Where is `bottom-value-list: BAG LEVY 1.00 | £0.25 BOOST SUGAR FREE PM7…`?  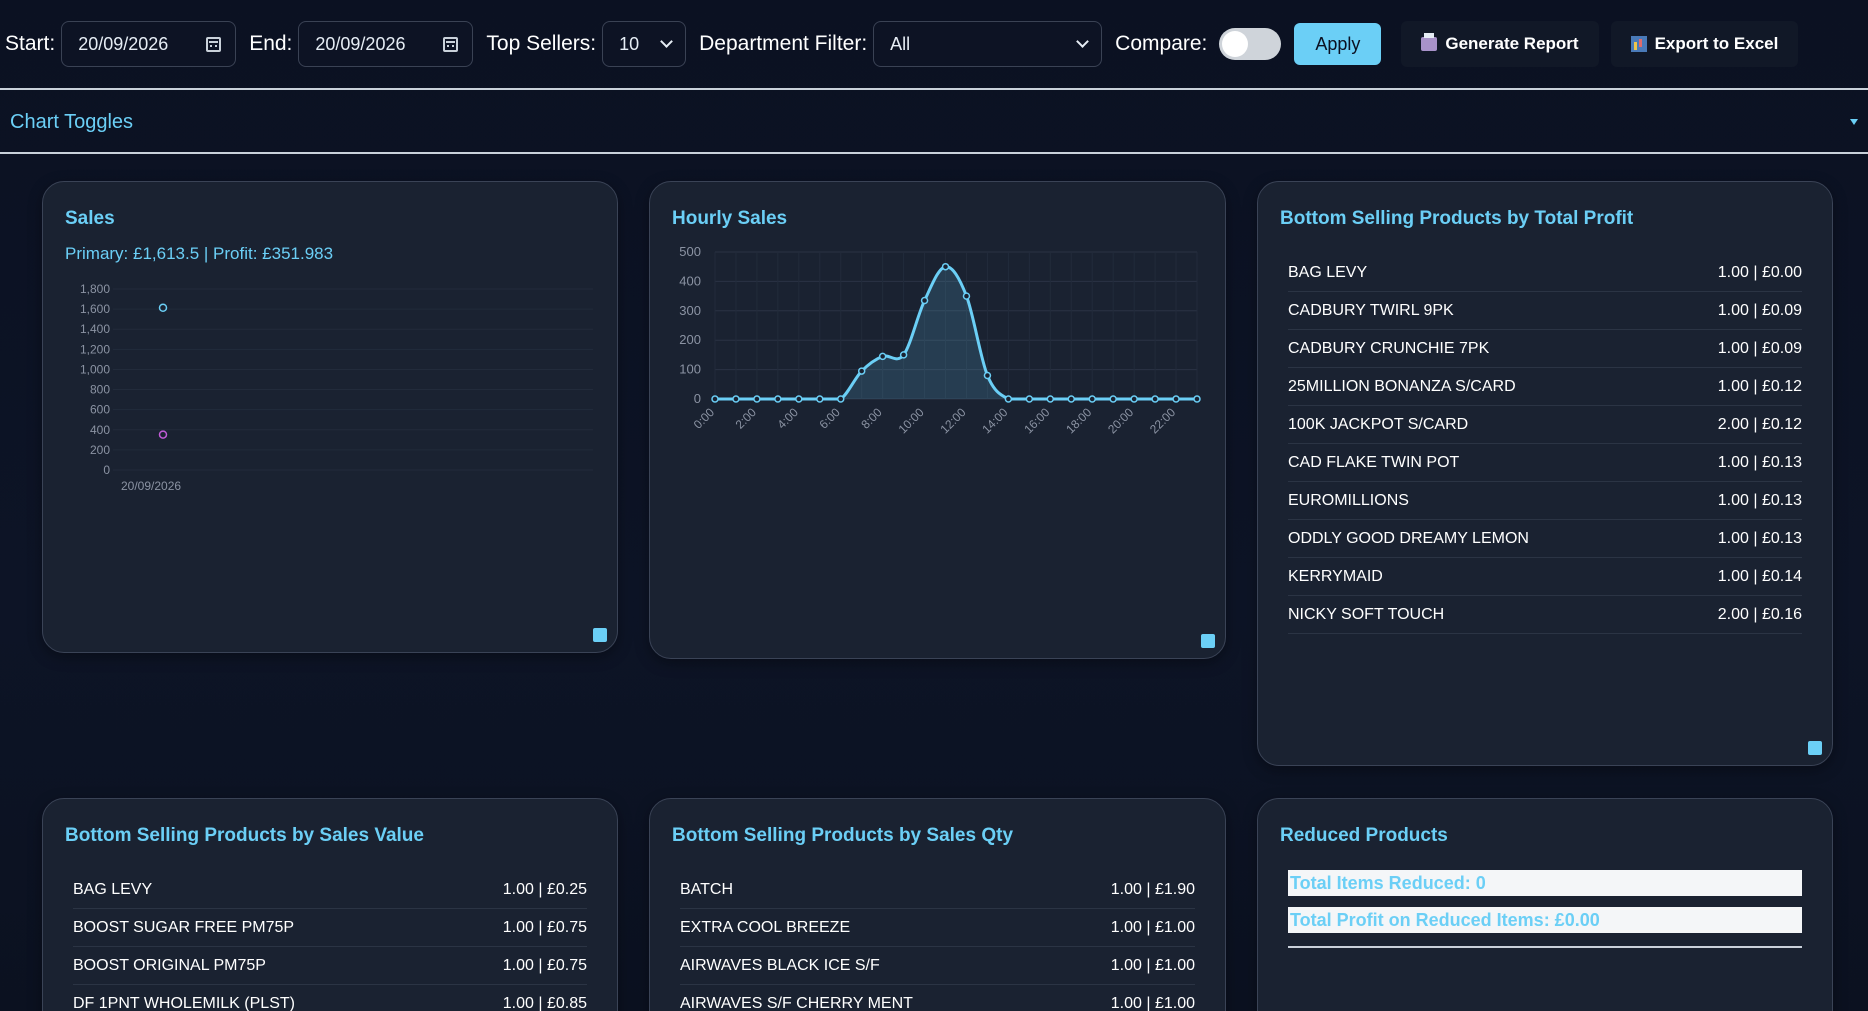
bottom-value-list: BAG LEVY 1.00 | £0.25 BOOST SUGAR FREE PM7… is located at coordinates (330, 941).